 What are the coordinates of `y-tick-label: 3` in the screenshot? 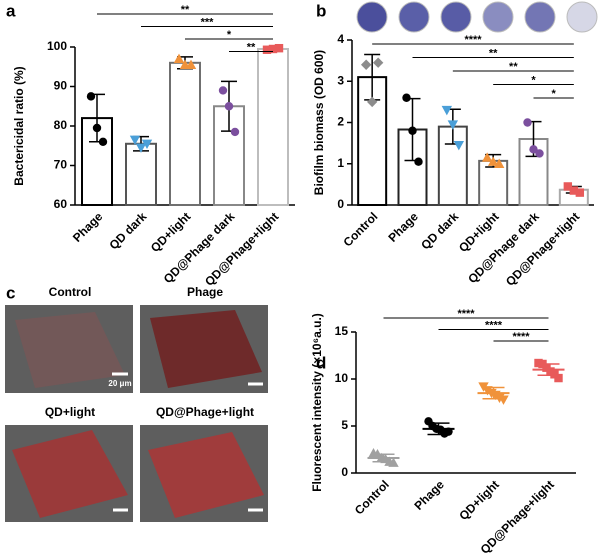 It's located at (340, 80).